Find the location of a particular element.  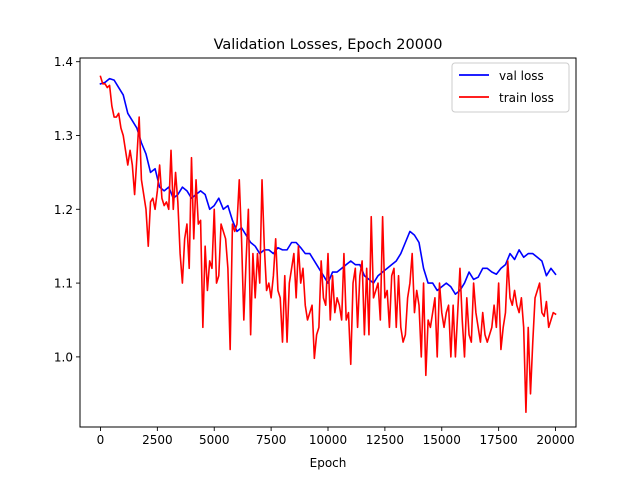

y-tick-label: 1.3 is located at coordinates (63, 136).